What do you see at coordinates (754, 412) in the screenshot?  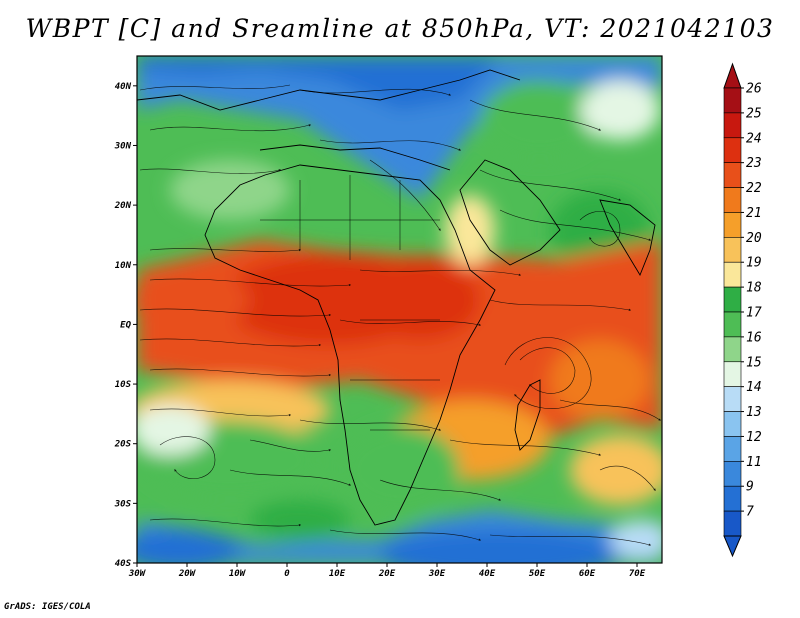 I see `colorbar-level-label: 13` at bounding box center [754, 412].